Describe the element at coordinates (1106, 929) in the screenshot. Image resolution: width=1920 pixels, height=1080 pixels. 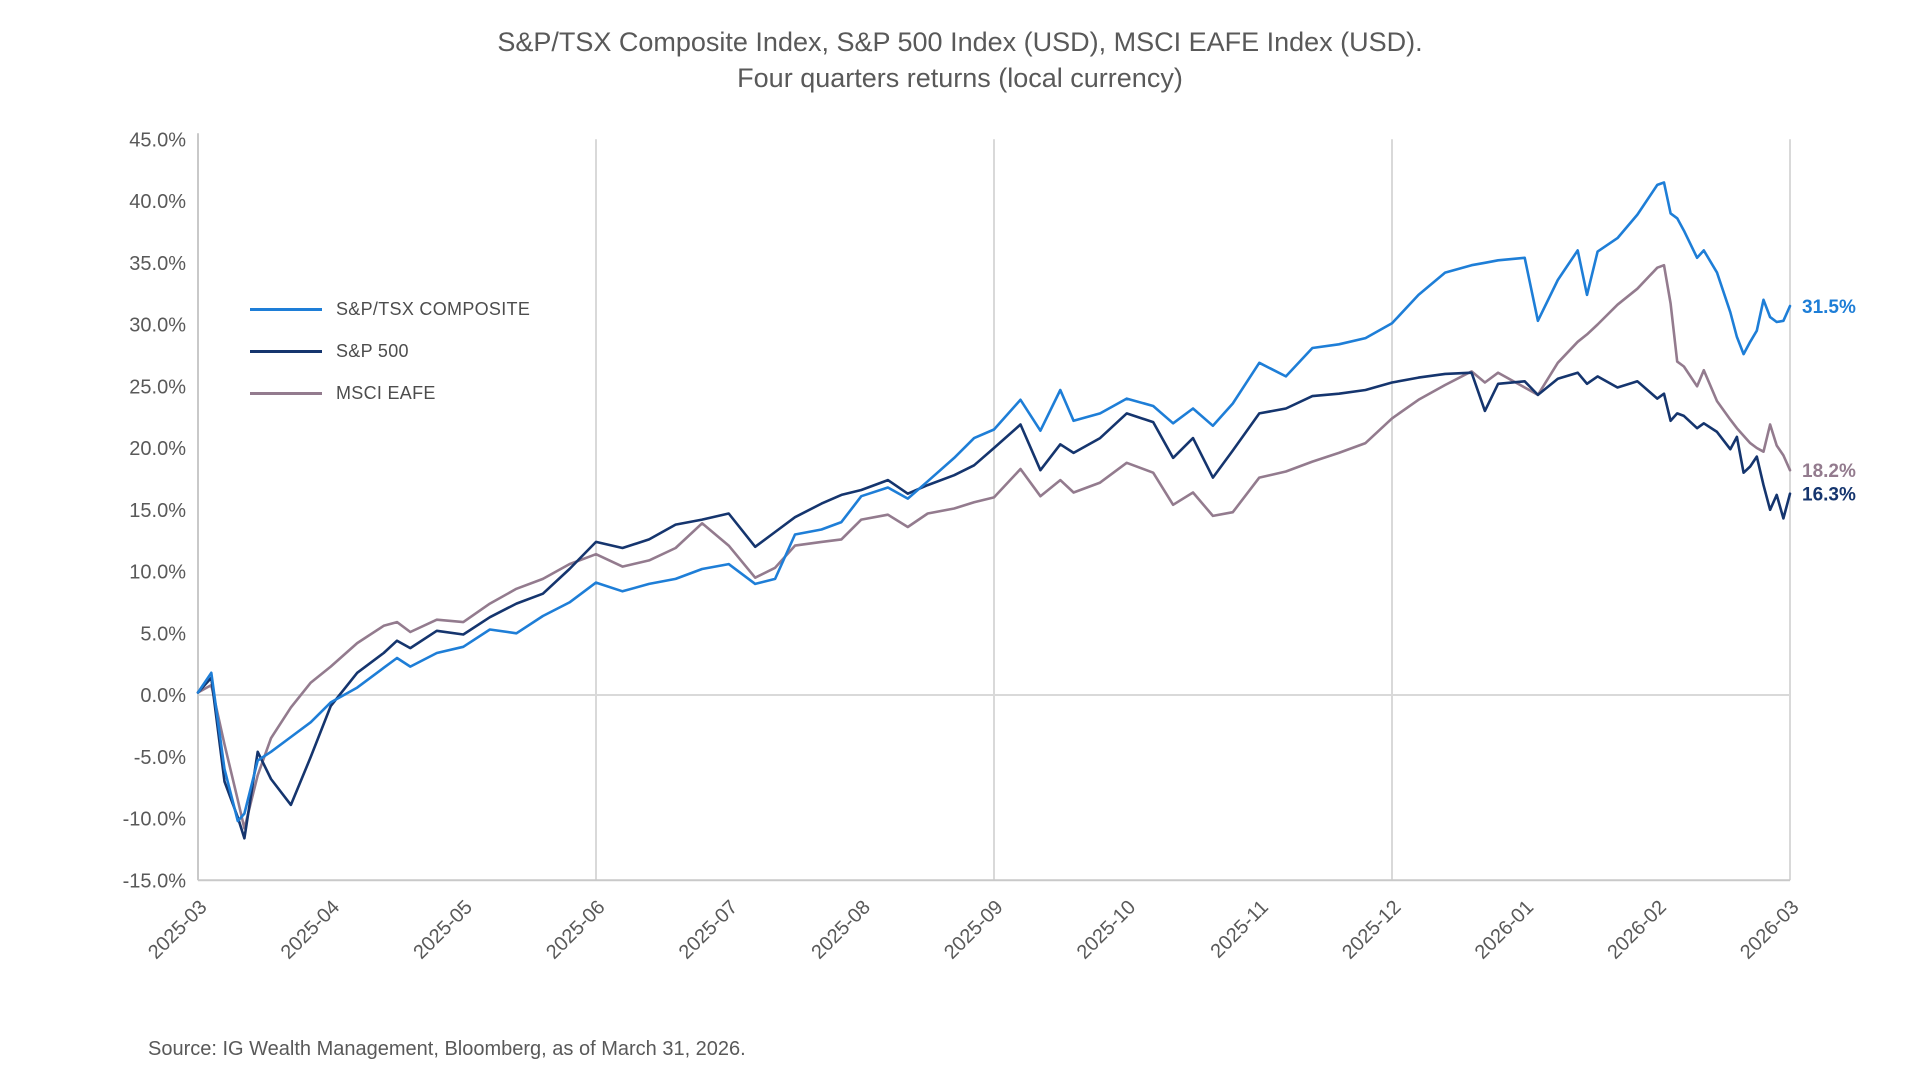
I see `x-tick-label-2025-10: 2025-10` at that location.